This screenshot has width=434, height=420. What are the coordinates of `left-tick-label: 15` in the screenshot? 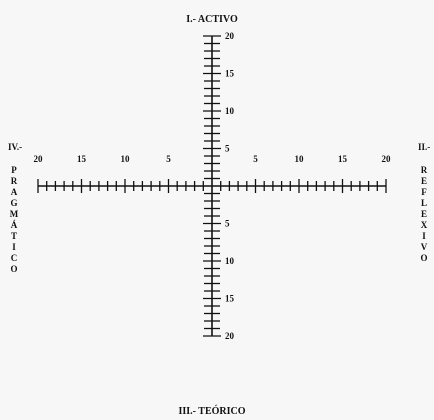 It's located at (82, 159).